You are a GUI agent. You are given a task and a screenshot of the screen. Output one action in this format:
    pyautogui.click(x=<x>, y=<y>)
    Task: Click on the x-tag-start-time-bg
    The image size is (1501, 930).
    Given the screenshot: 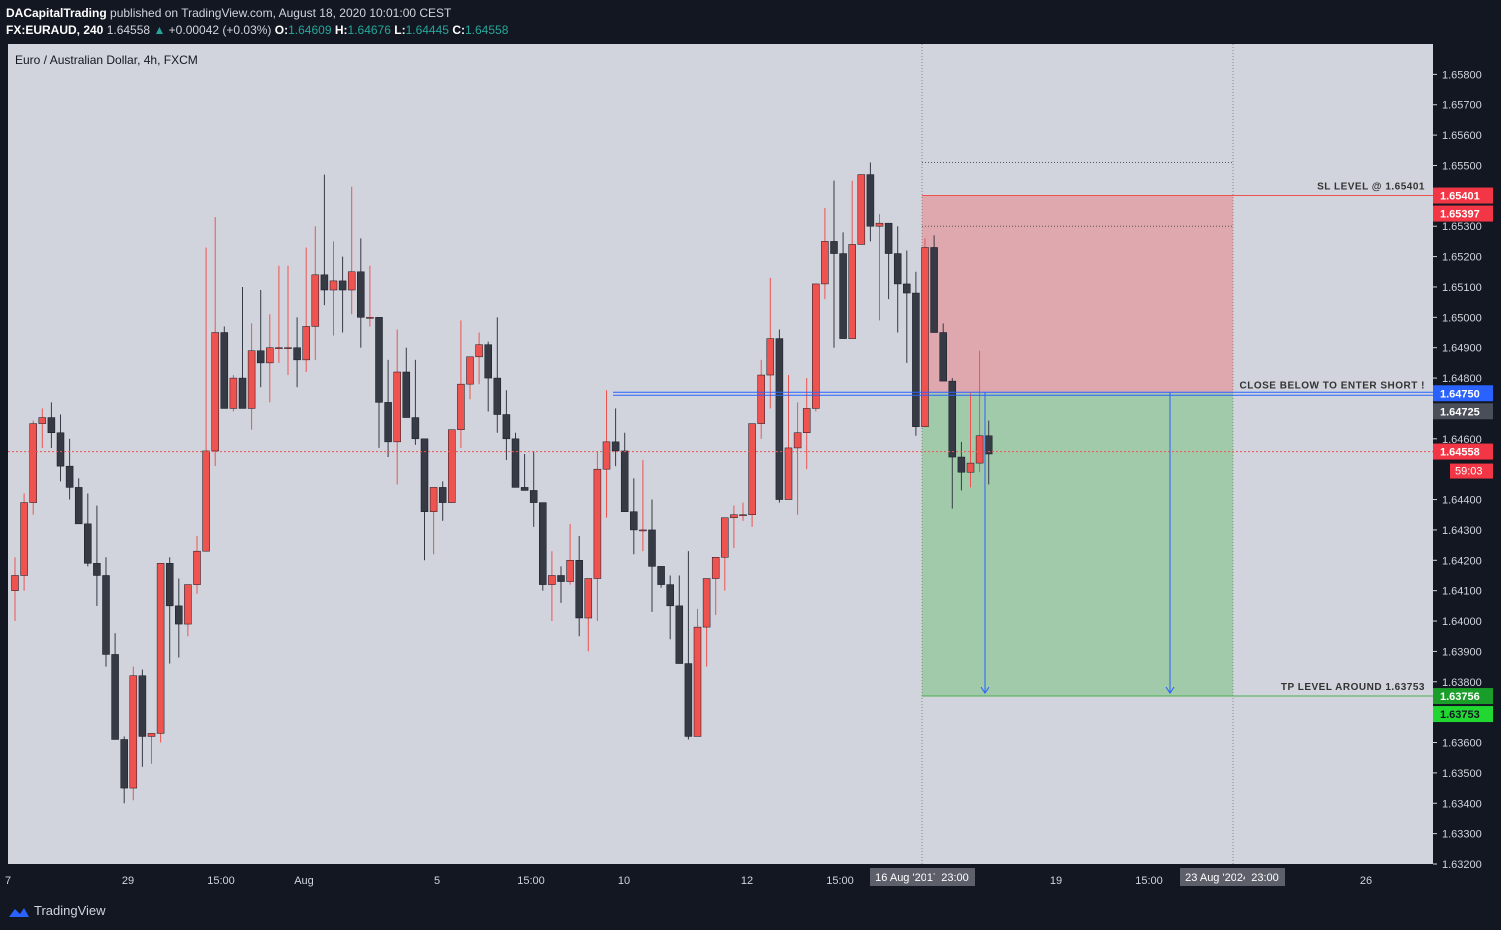 What is the action you would take?
    pyautogui.click(x=955, y=877)
    